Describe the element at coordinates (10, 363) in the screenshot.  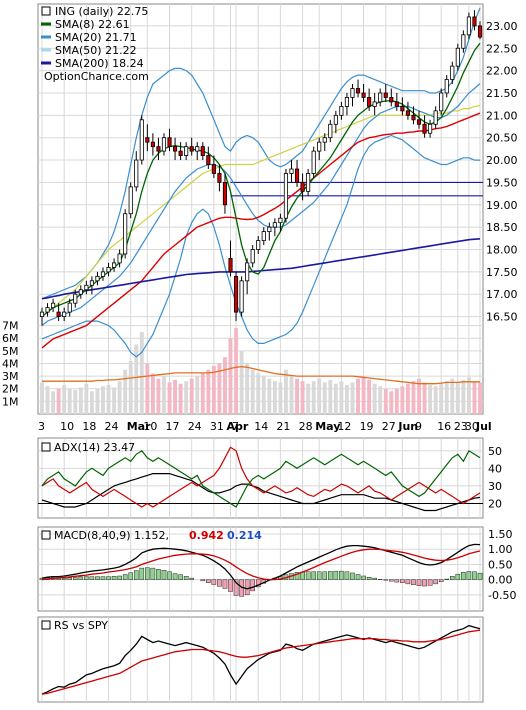
I see `volume-y-tick: 4M` at that location.